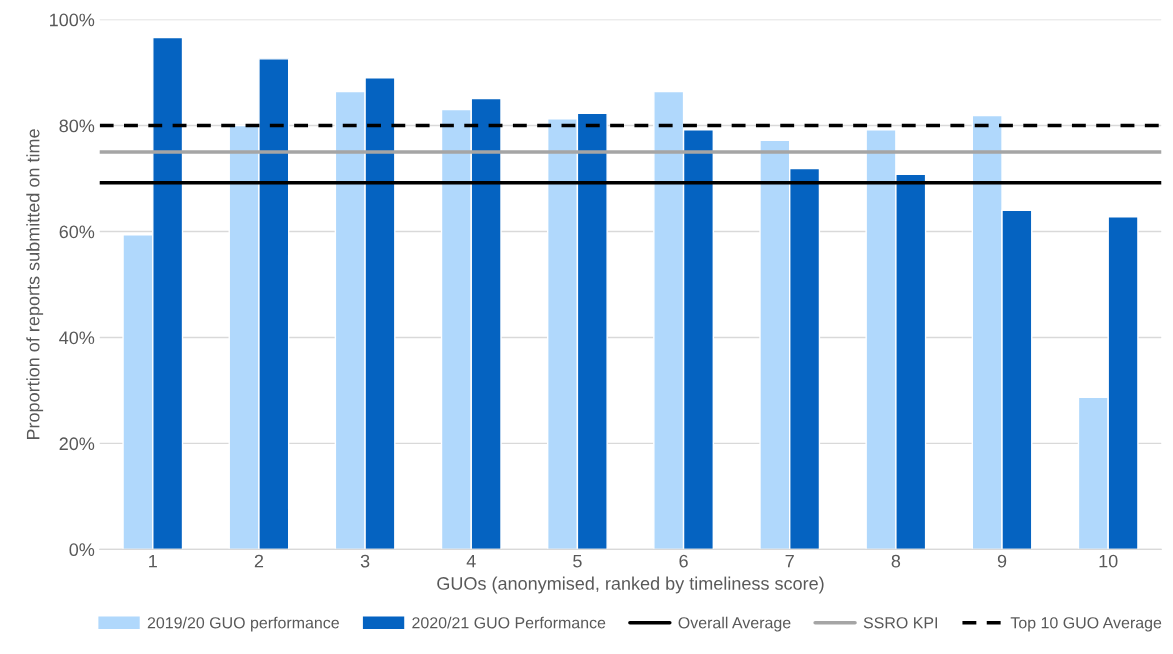 The width and height of the screenshot is (1173, 654). What do you see at coordinates (471, 561) in the screenshot?
I see `x-tick-label: 4` at bounding box center [471, 561].